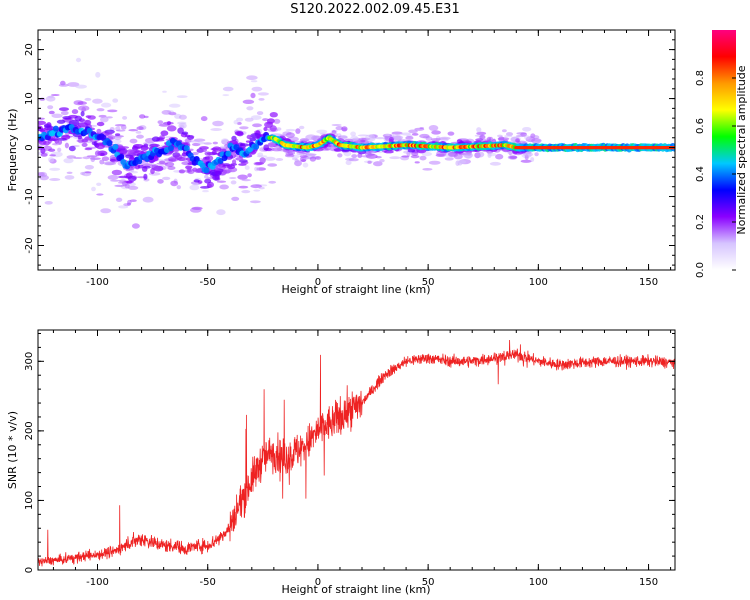 This screenshot has height=600, width=750. What do you see at coordinates (724, 150) in the screenshot?
I see `colorbar-gradient` at bounding box center [724, 150].